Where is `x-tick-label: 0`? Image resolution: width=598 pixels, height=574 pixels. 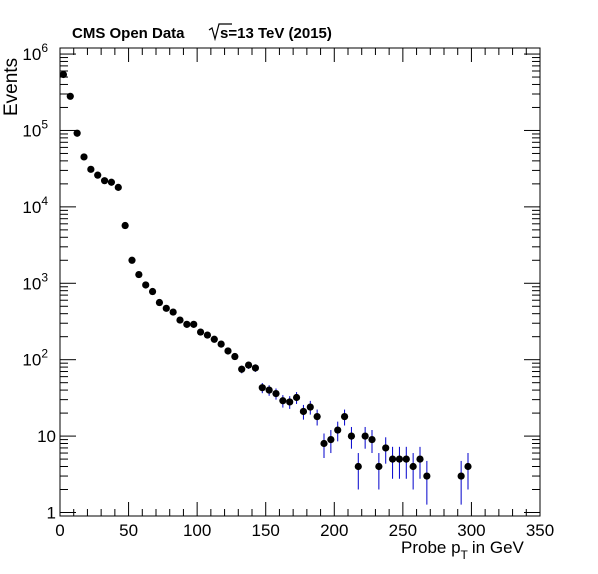 x-tick-label: 0 is located at coordinates (59, 530).